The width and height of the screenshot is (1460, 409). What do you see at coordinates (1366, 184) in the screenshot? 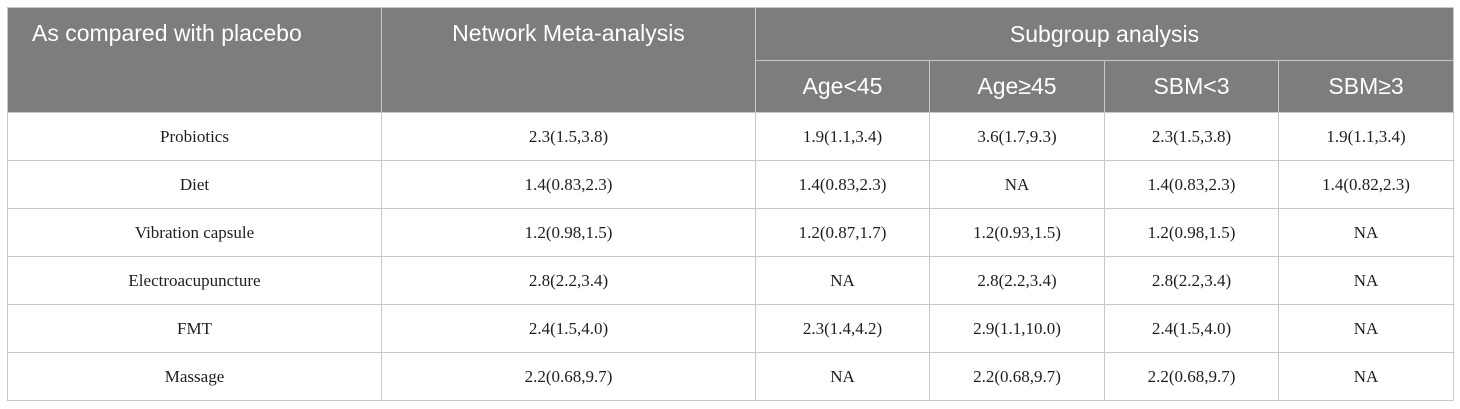
I see `cell-sbm-3-plus: 1.4(0.82,2.3)` at bounding box center [1366, 184].